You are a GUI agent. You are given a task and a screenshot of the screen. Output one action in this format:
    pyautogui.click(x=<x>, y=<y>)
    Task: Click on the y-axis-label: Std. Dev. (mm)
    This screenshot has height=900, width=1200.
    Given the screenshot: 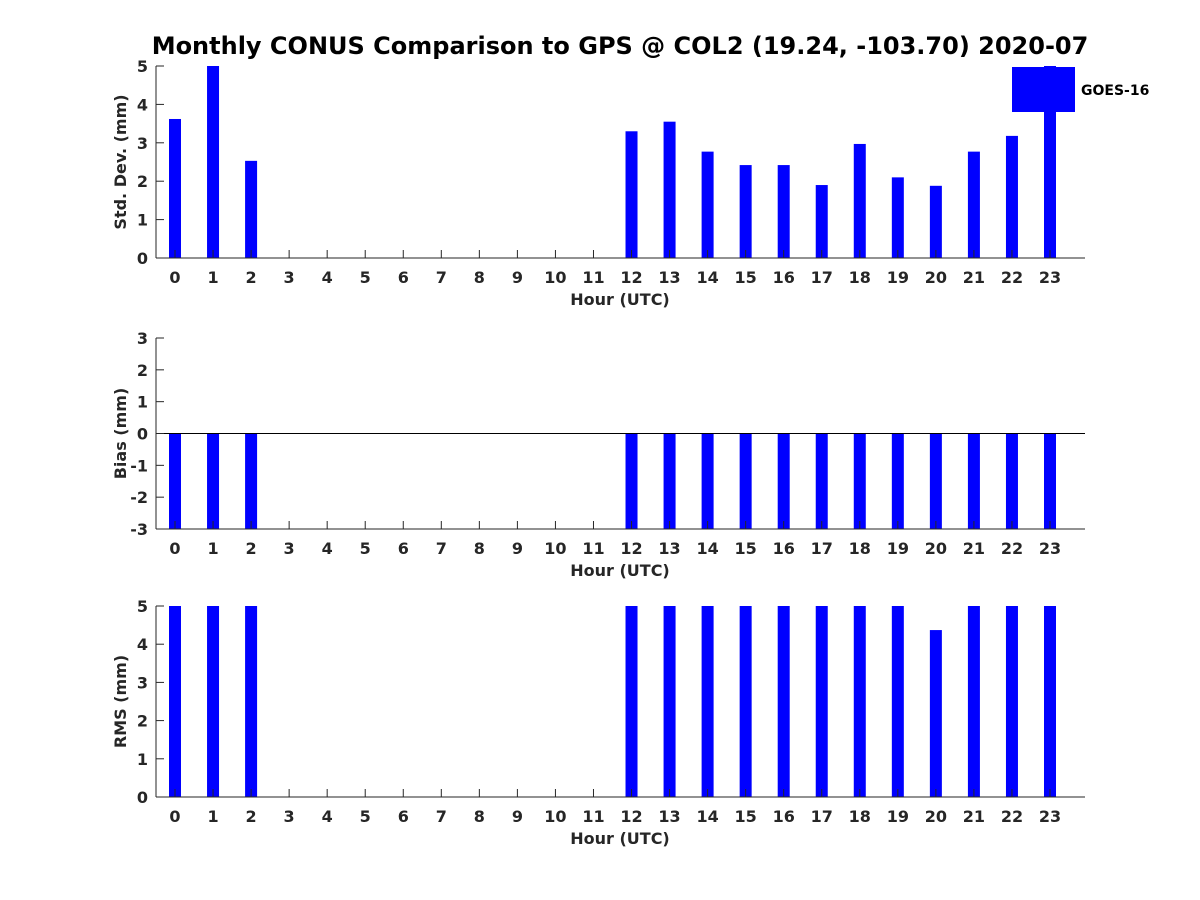 What is the action you would take?
    pyautogui.click(x=120, y=161)
    